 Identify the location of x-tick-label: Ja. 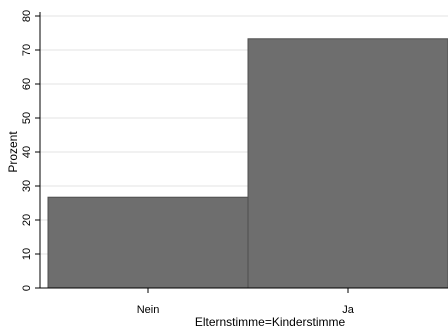
(348, 310).